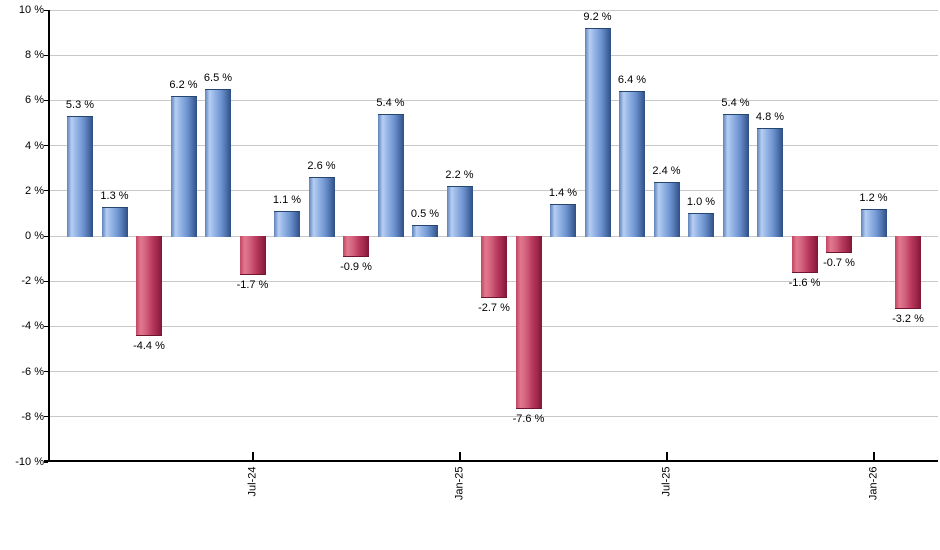  I want to click on y-tick-label: 4 %, so click(34, 145).